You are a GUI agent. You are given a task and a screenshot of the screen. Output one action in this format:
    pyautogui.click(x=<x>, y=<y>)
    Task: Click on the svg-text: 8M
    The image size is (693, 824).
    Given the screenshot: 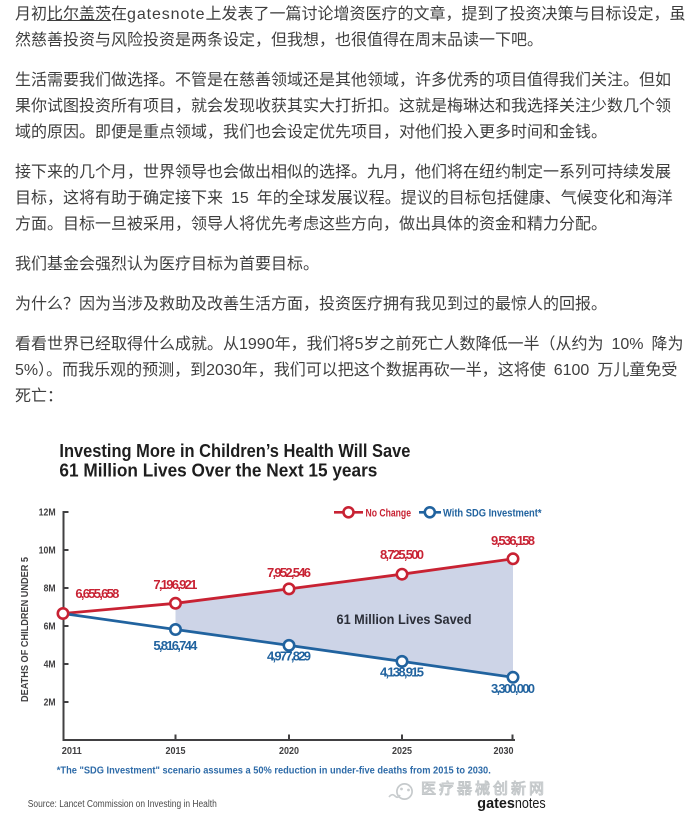 What is the action you would take?
    pyautogui.click(x=50, y=589)
    